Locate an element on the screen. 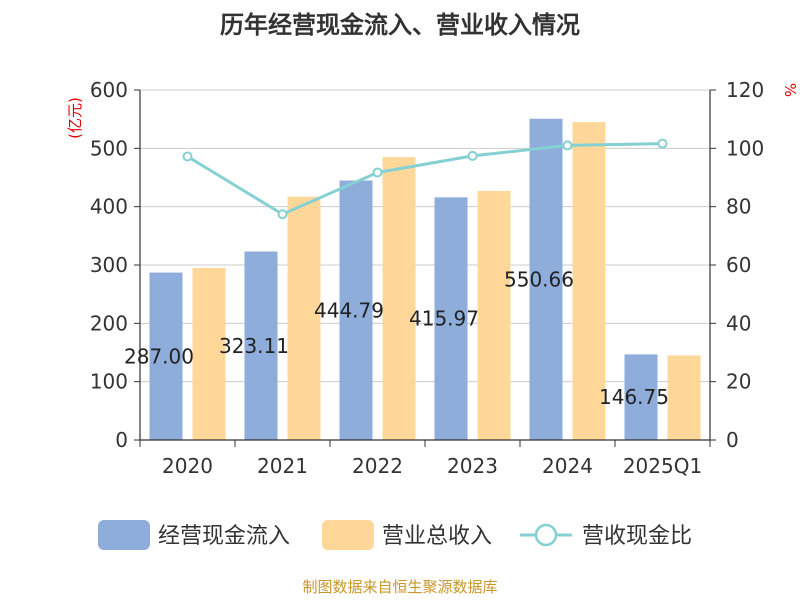 Image resolution: width=800 pixels, height=600 pixels. y-left-tick-label: 300 is located at coordinates (109, 265).